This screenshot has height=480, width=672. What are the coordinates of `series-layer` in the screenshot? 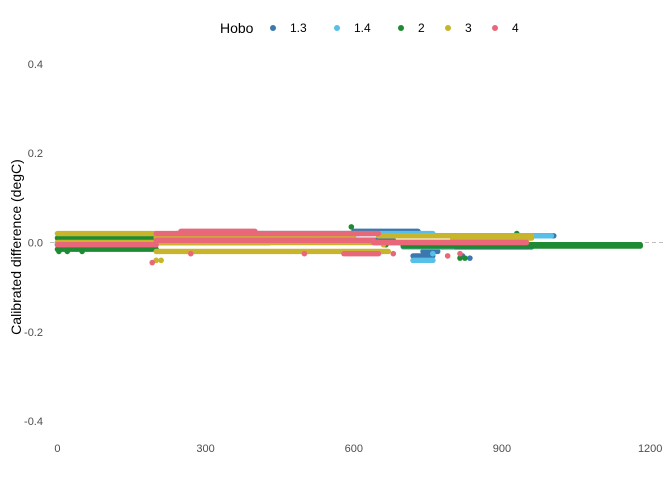 It's located at (349, 245).